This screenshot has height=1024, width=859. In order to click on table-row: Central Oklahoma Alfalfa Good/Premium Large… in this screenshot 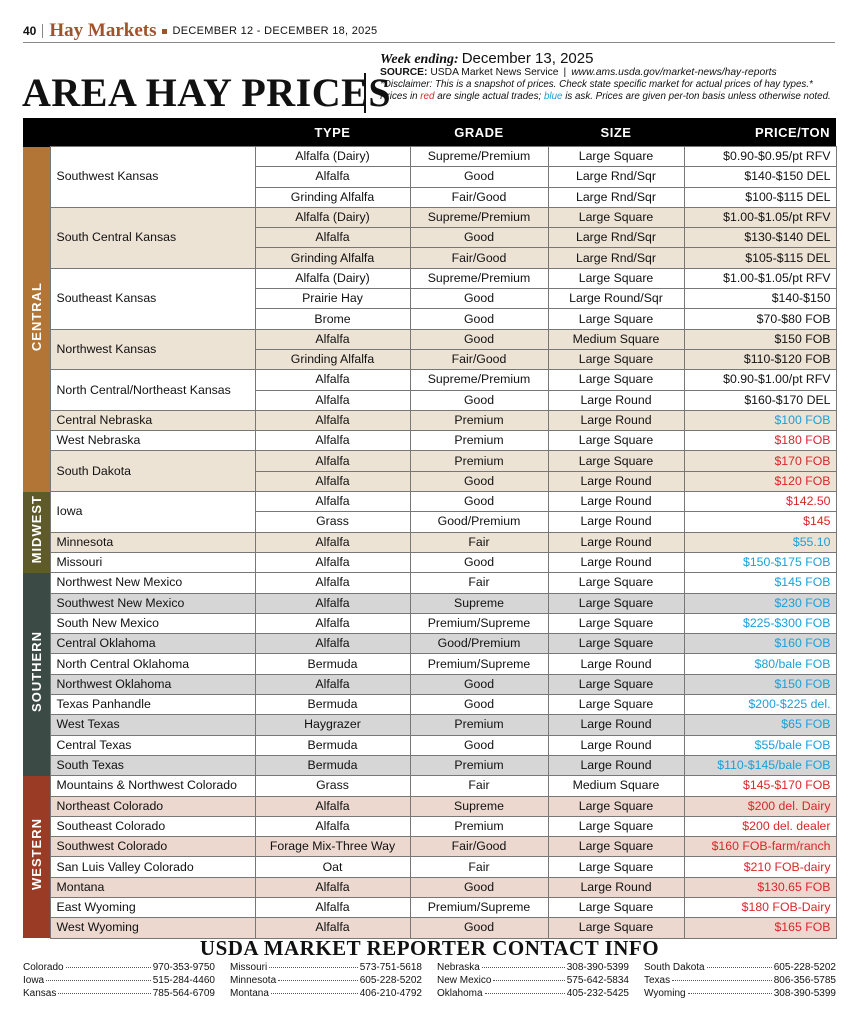, I will do `click(430, 644)`.